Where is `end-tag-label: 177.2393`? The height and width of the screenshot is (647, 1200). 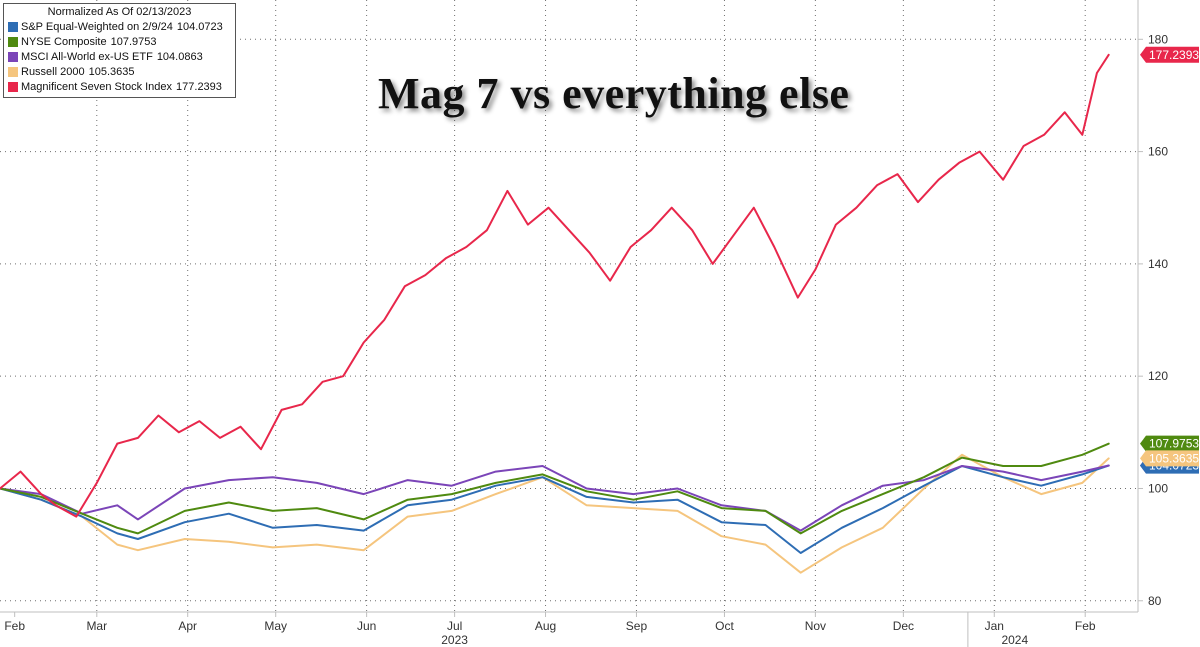 end-tag-label: 177.2393 is located at coordinates (1174, 55).